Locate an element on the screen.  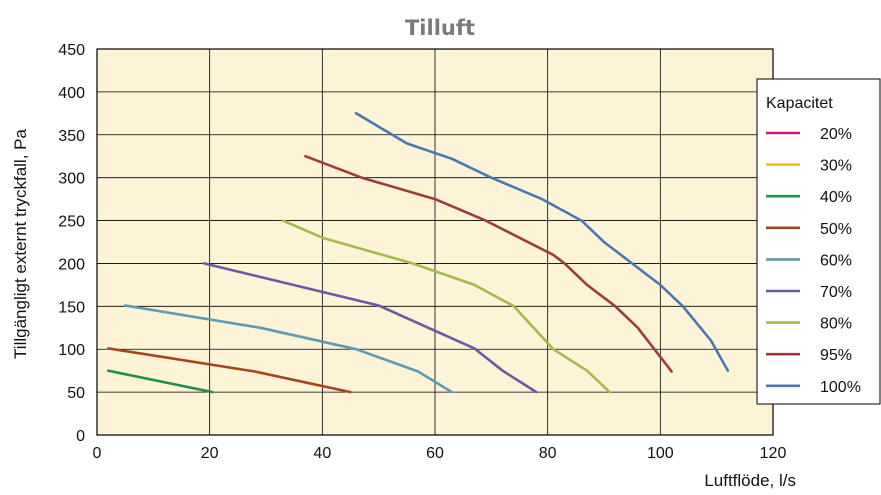
legend: Kapacitet 20% 30% 40% 50% 60% 70% 80% 95% 100% is located at coordinates (818, 241).